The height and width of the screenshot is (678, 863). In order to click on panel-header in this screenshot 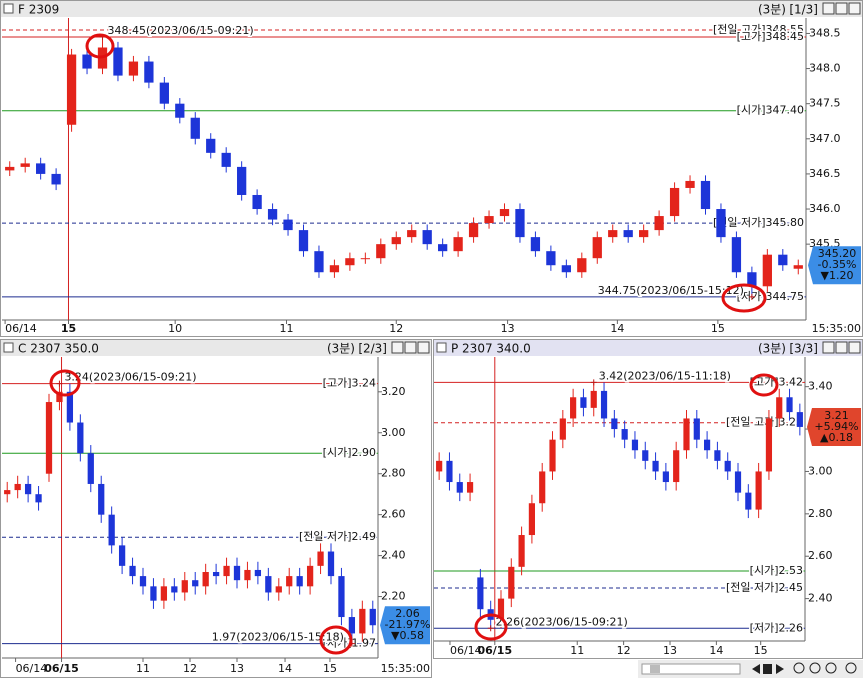, I will do `click(648, 348)`.